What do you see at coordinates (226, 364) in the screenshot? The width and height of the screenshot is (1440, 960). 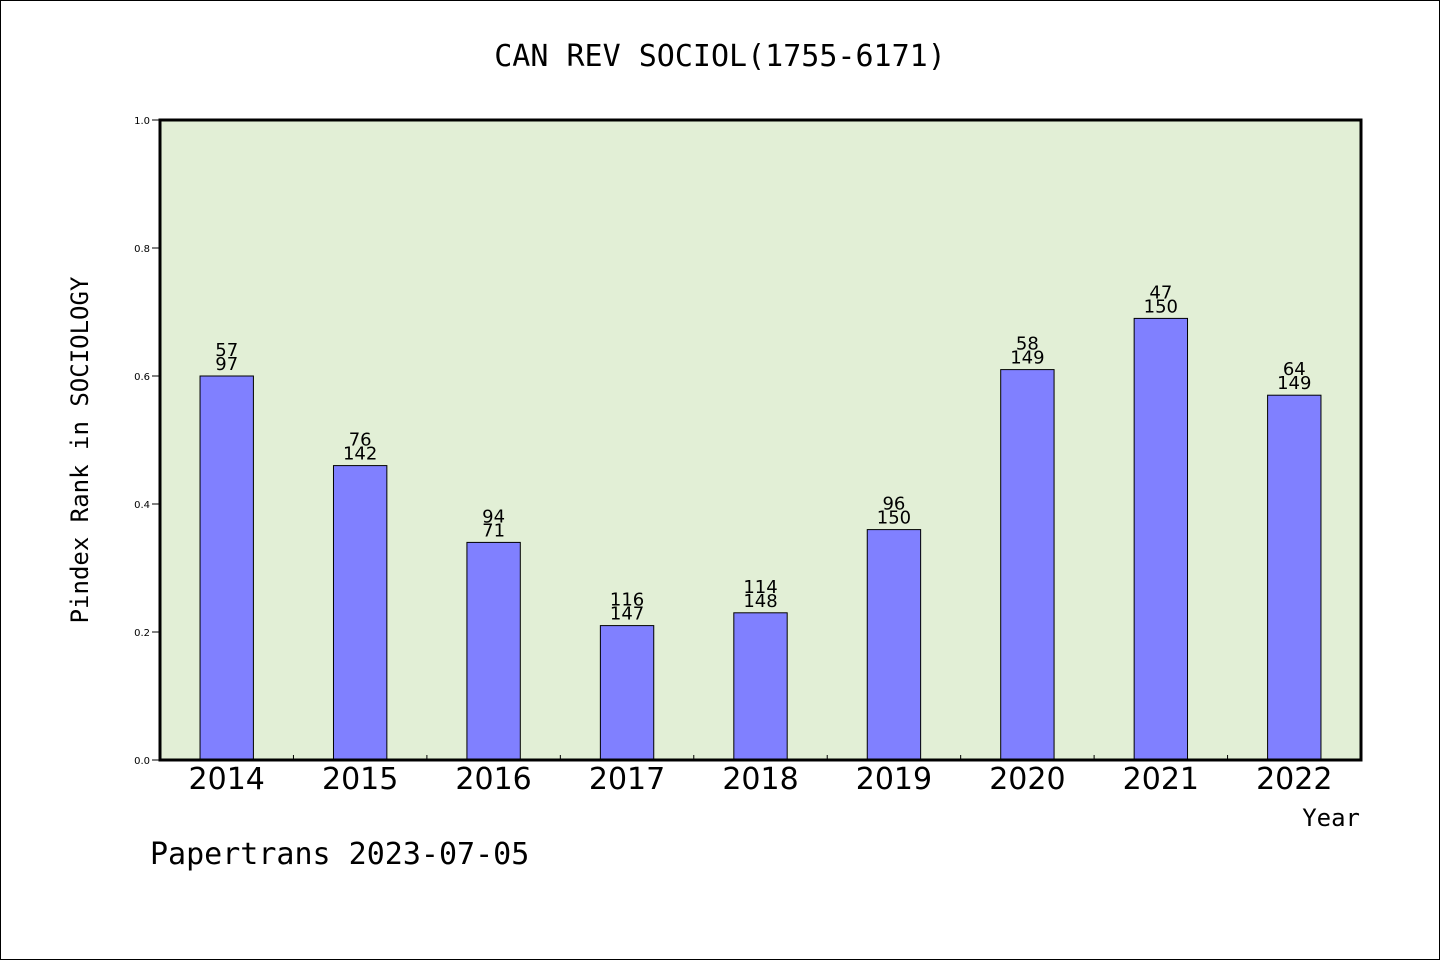 I see `total-label-2014: 97` at bounding box center [226, 364].